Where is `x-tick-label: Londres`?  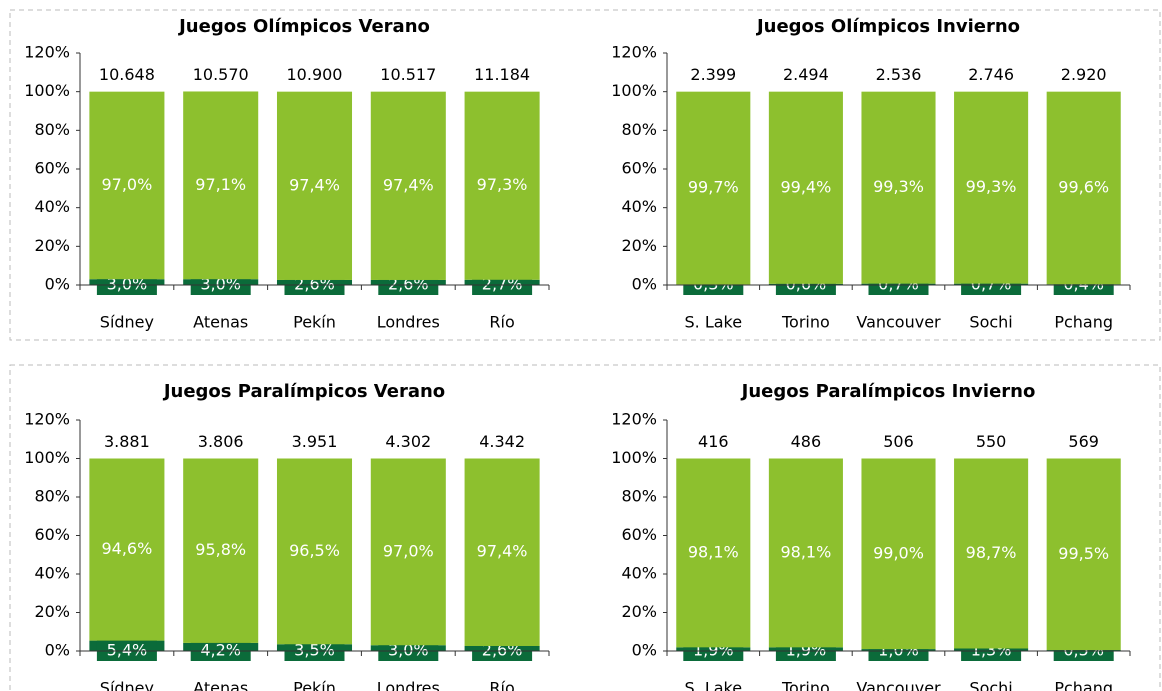 x-tick-label: Londres is located at coordinates (408, 685).